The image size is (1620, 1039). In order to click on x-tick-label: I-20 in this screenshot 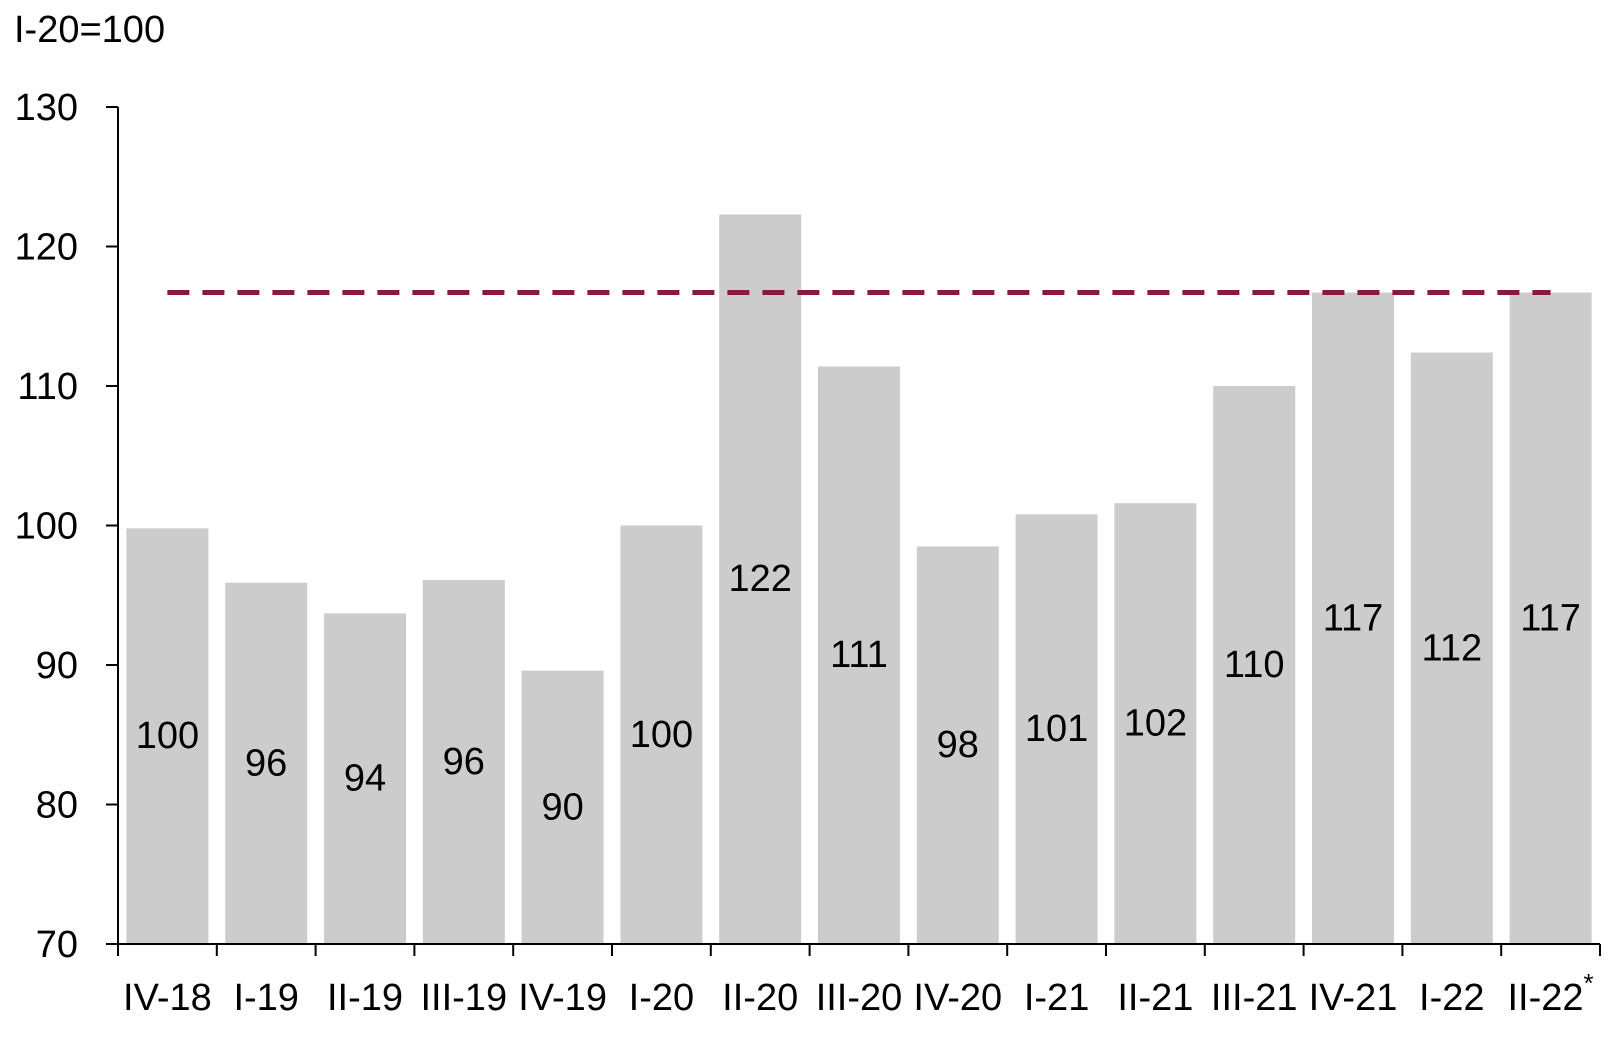, I will do `click(661, 998)`.